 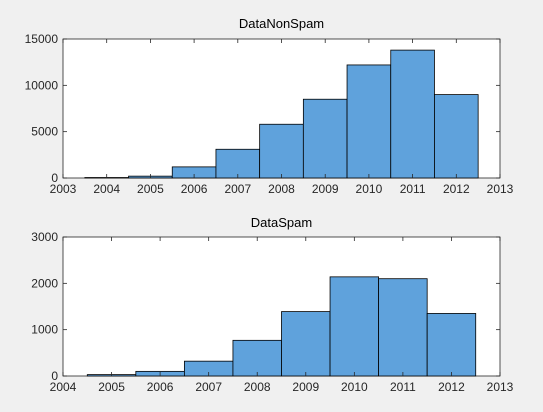 What do you see at coordinates (63, 189) in the screenshot?
I see `x-tick-label: 2003` at bounding box center [63, 189].